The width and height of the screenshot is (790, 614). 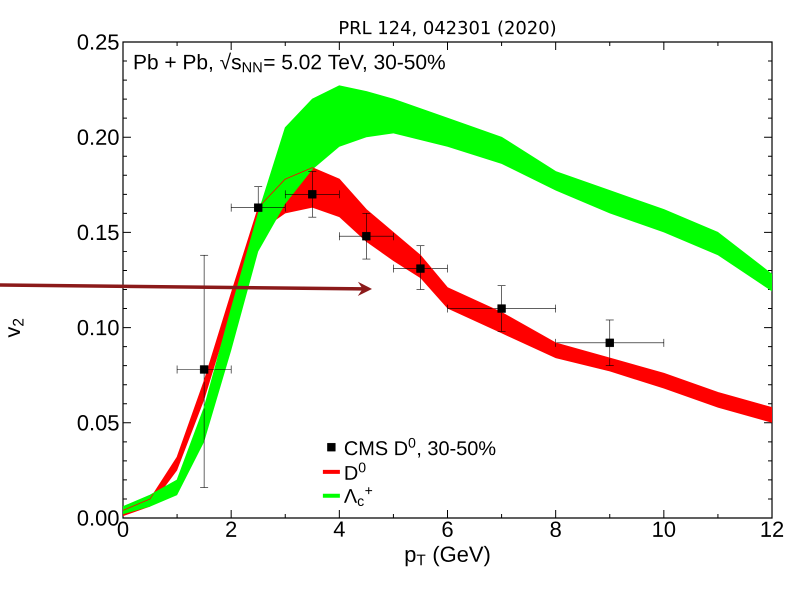 I want to click on y-tick-label: 0.05, so click(x=98, y=423).